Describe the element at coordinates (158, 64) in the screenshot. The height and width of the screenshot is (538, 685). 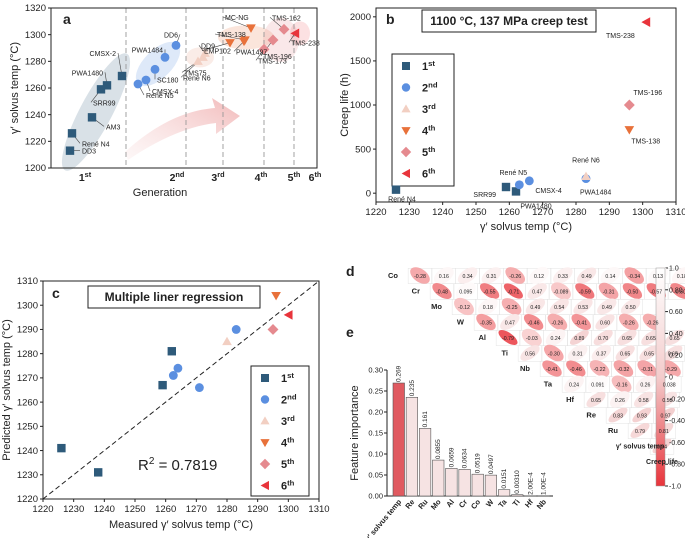
I see `gen2-cluster-ellipse` at that location.